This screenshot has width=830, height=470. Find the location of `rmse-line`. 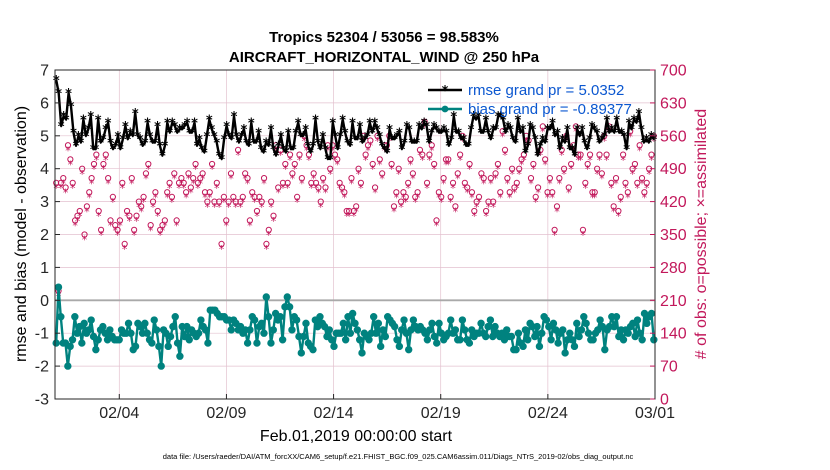

rmse-line is located at coordinates (355, 120).